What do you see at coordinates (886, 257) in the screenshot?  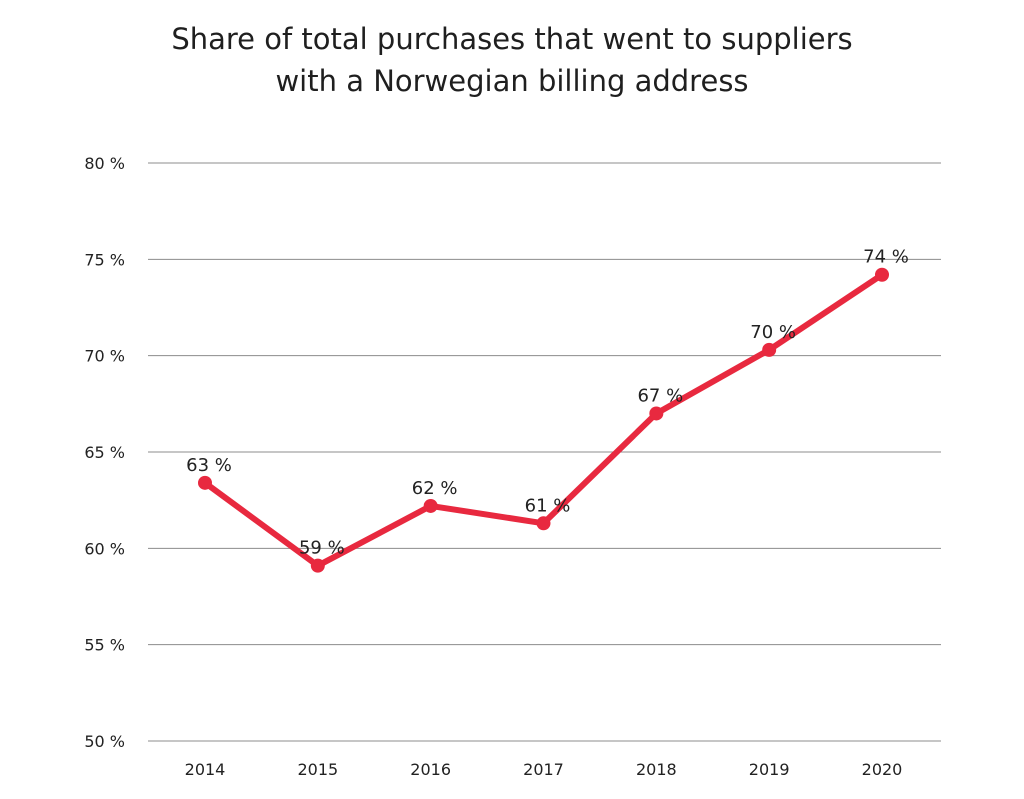 I see `data-label: 74 %` at bounding box center [886, 257].